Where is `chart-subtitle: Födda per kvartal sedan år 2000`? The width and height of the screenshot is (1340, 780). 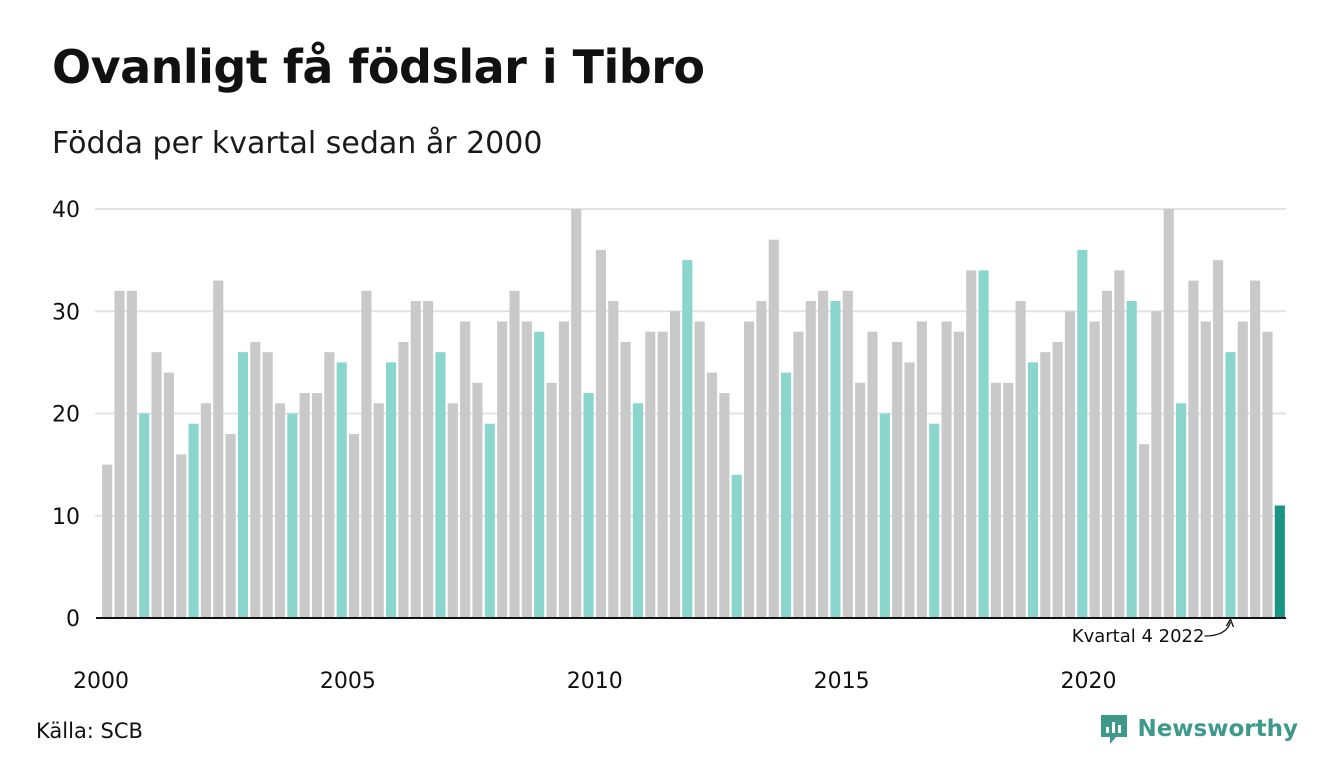 chart-subtitle: Födda per kvartal sedan år 2000 is located at coordinates (297, 143).